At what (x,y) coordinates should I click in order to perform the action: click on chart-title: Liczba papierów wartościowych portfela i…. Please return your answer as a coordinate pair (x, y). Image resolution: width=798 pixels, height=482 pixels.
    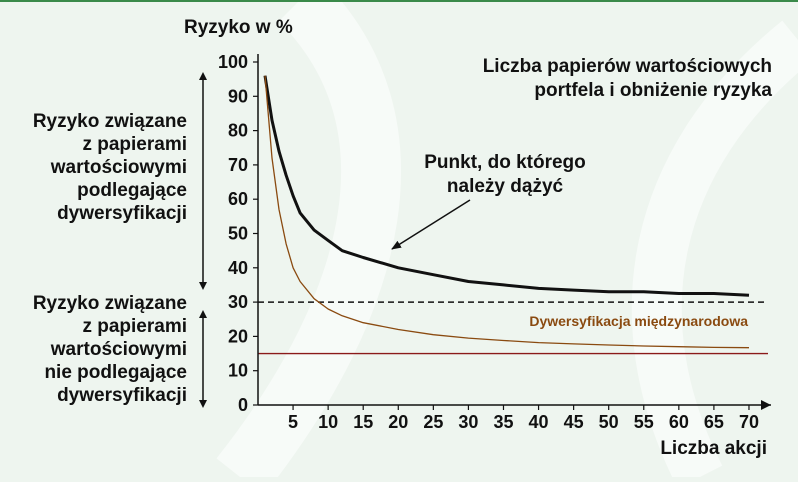
    Looking at the image, I should click on (628, 78).